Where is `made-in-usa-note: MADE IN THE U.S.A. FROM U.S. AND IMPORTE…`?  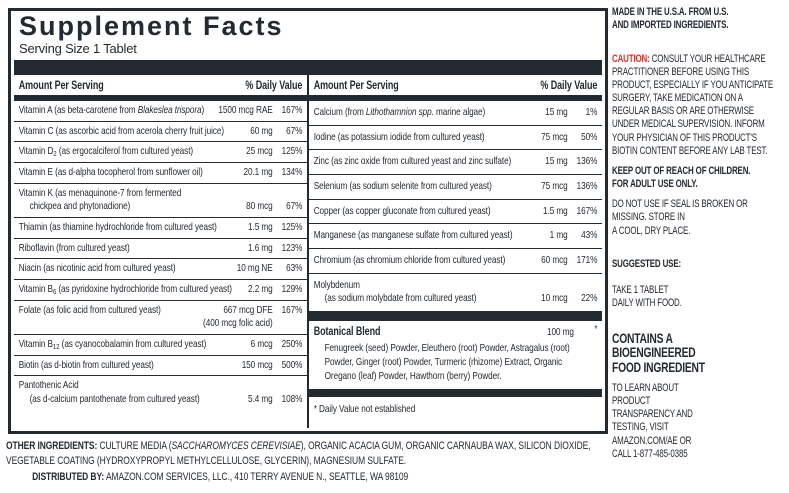
made-in-usa-note: MADE IN THE U.S.A. FROM U.S. AND IMPORTE… is located at coordinates (670, 19).